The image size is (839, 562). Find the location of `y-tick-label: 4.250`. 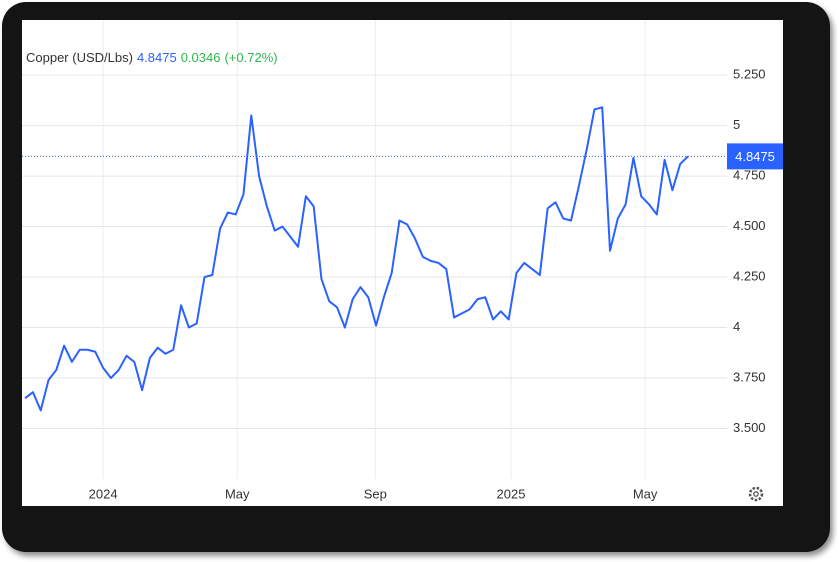

y-tick-label: 4.250 is located at coordinates (749, 275).